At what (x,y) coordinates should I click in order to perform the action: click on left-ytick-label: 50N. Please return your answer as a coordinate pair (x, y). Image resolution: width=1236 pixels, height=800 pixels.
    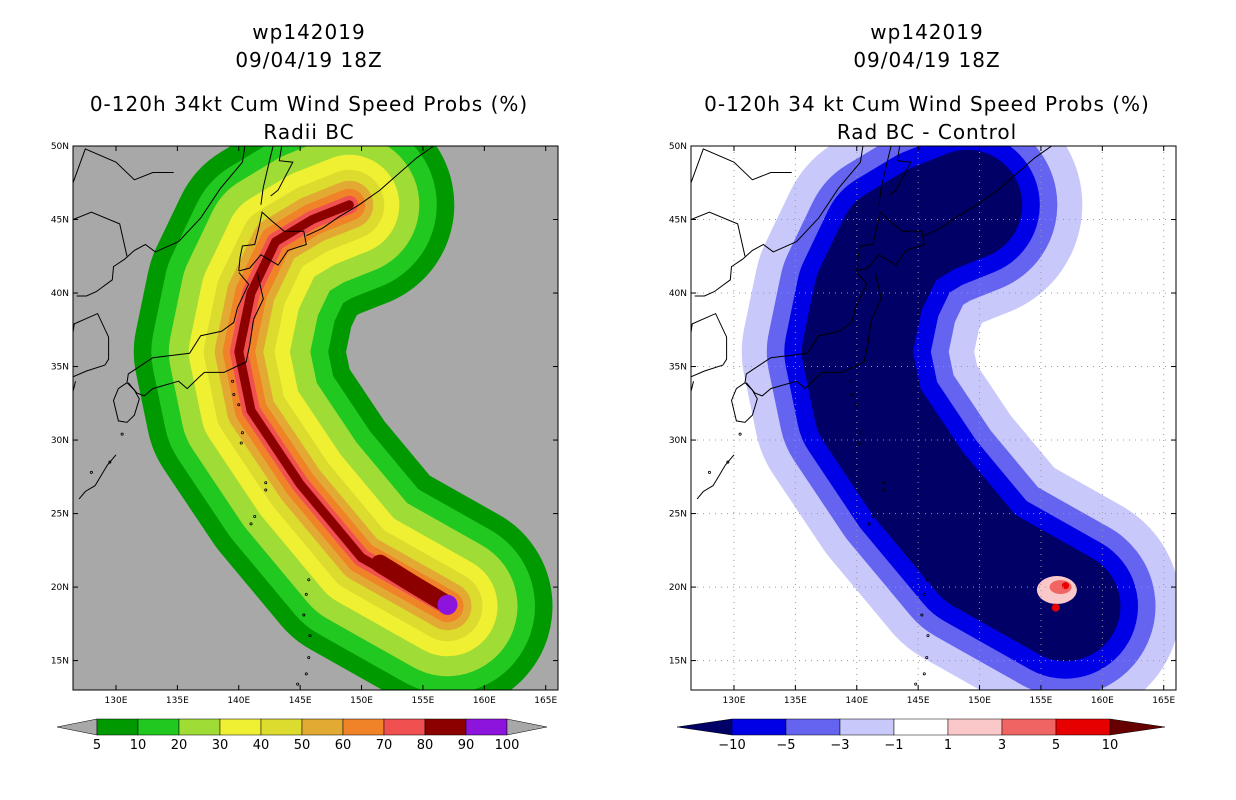
    Looking at the image, I should click on (60, 147).